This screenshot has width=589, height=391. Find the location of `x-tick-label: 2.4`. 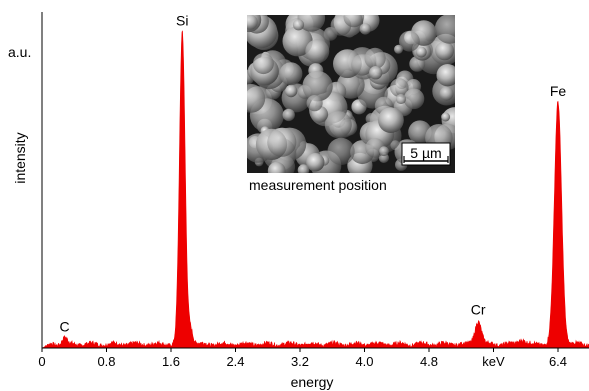

x-tick-label: 2.4 is located at coordinates (235, 361).